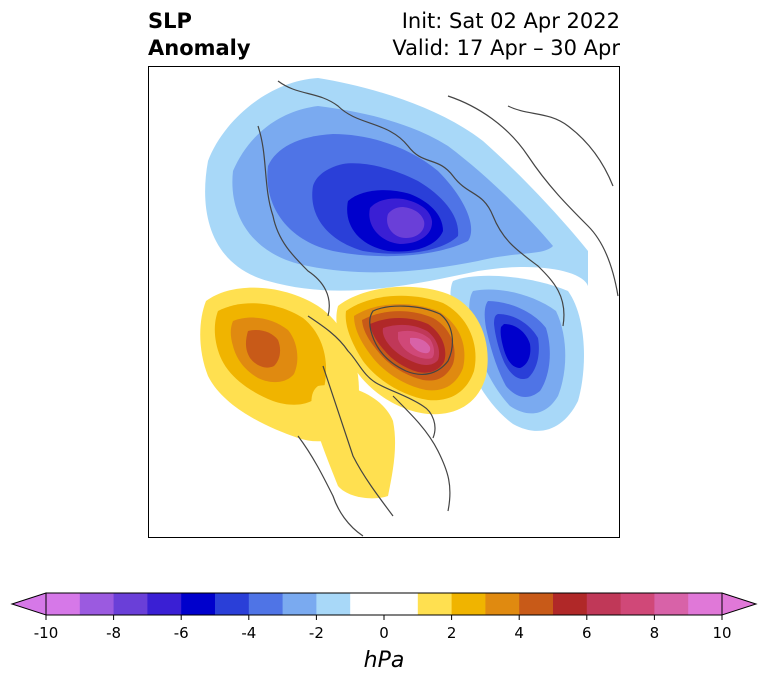 The width and height of the screenshot is (768, 684). Describe the element at coordinates (506, 48) in the screenshot. I see `valid-range: Valid: 17 Apr – 30 Apr` at that location.